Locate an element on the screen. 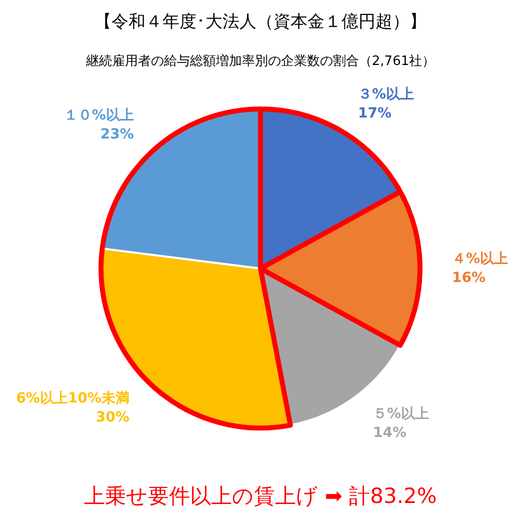 The width and height of the screenshot is (521, 517). data-label: 17% is located at coordinates (375, 113).